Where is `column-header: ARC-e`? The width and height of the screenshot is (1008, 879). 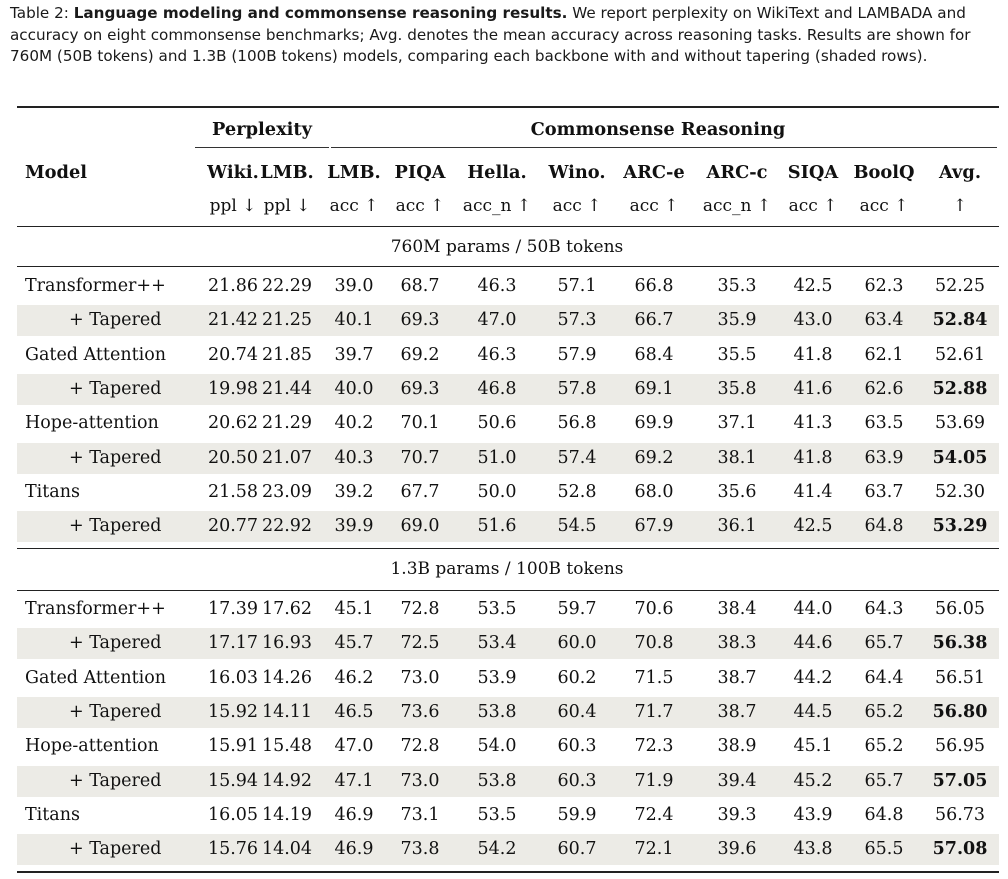 column-header: ARC-e is located at coordinates (654, 172).